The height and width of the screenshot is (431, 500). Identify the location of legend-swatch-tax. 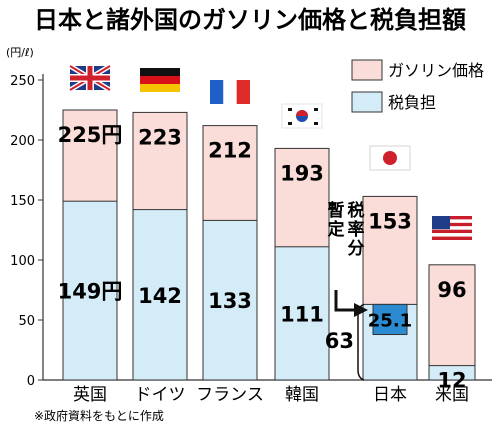
(367, 102).